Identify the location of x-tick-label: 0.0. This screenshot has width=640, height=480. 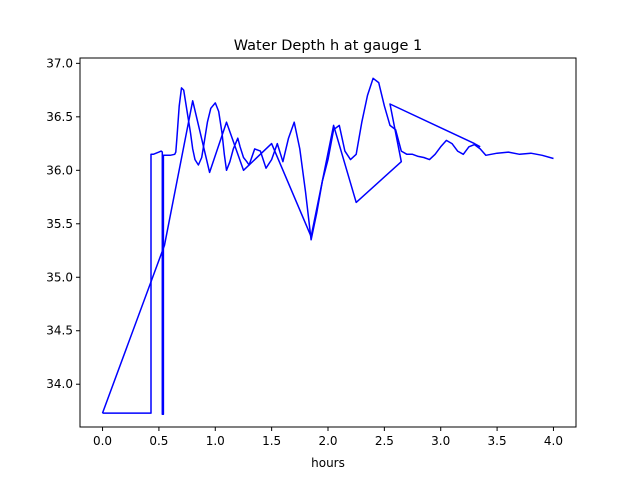
(102, 441).